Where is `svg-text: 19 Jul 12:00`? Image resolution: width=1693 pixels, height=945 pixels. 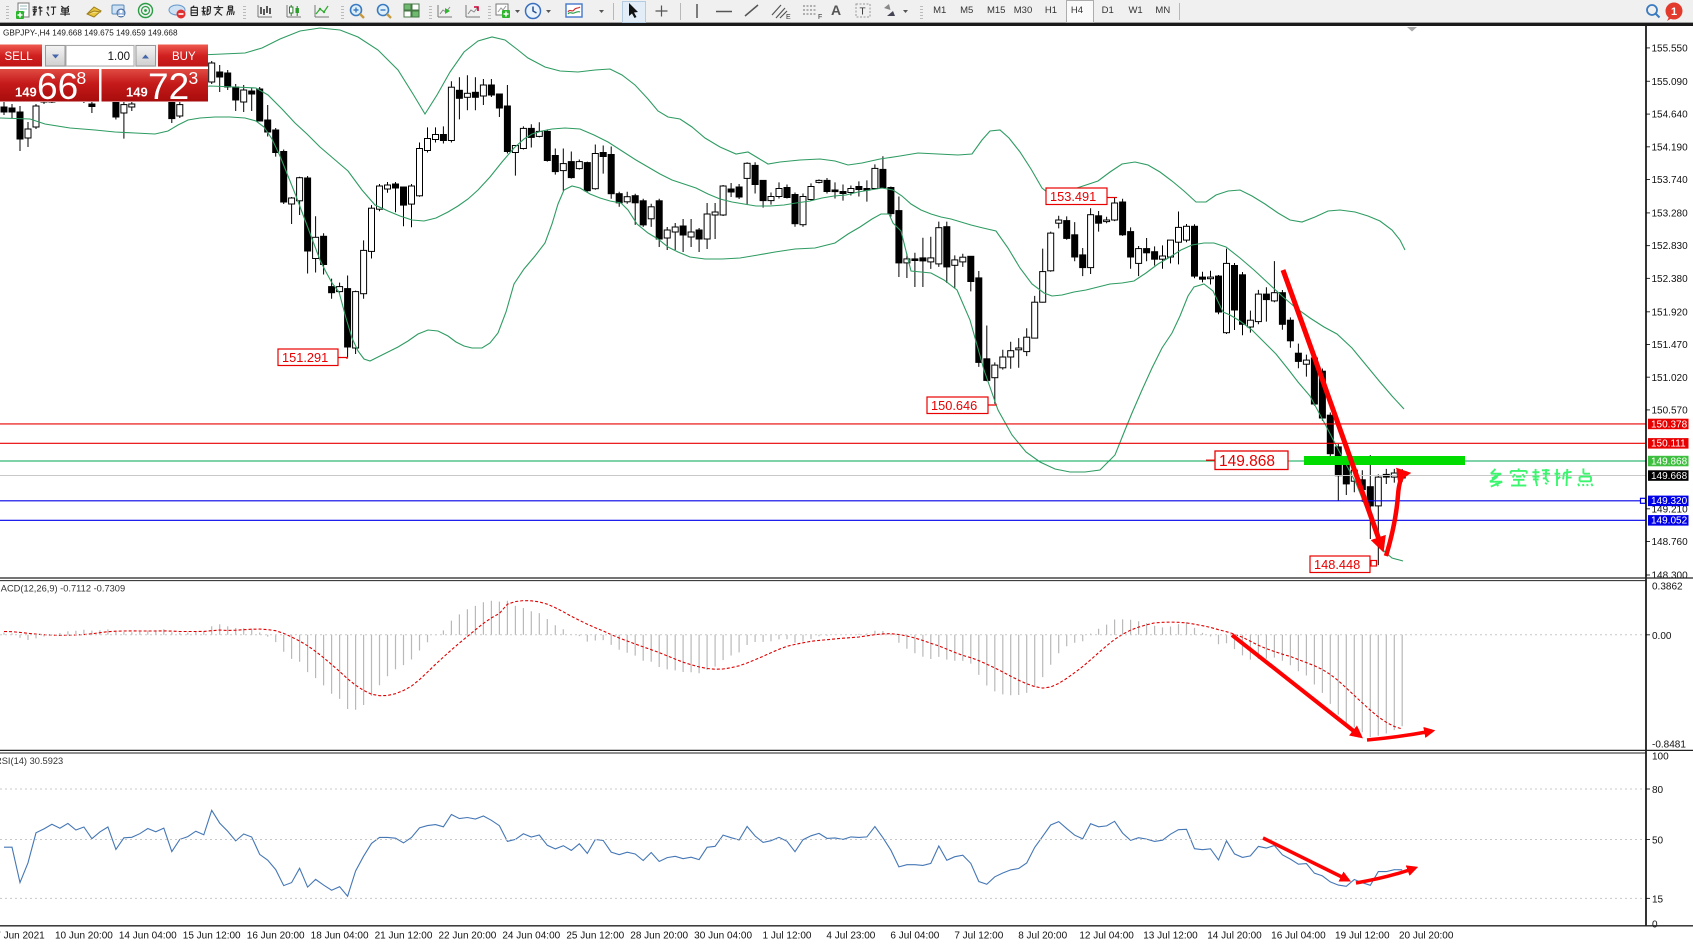 svg-text: 19 Jul 12:00 is located at coordinates (1362, 936).